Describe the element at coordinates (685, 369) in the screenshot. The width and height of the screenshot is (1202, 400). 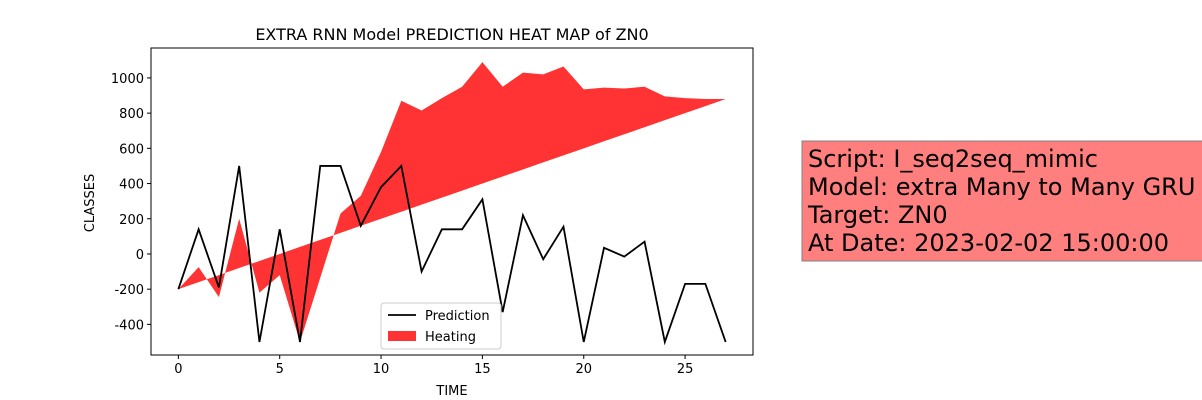
I see `x-tick-label: 25` at that location.